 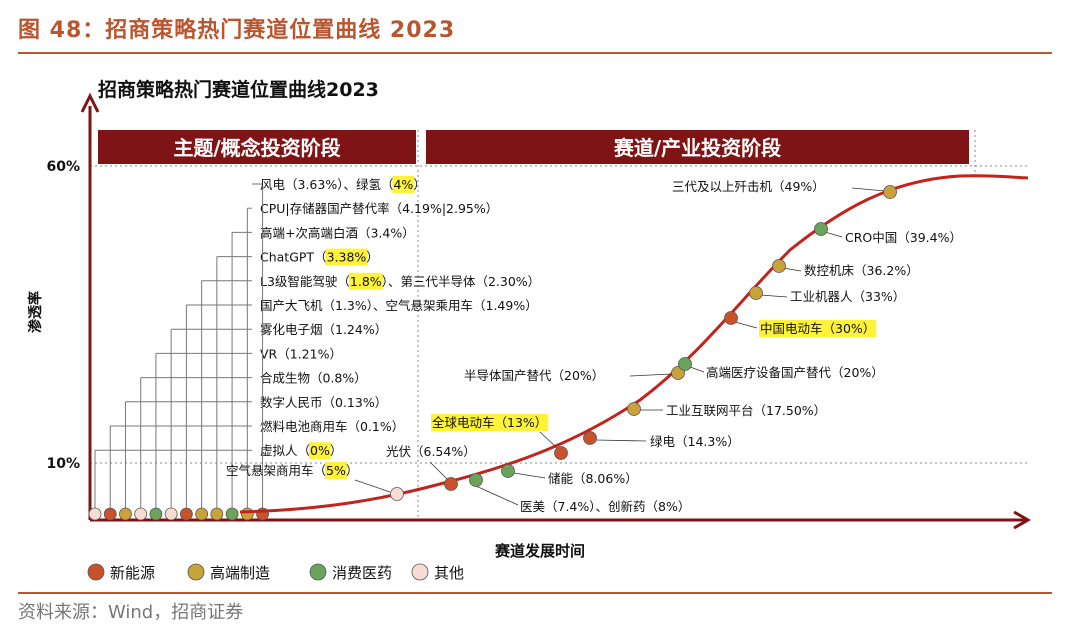 I want to click on curve-label-10: 工业机器人（33%）, so click(x=847, y=296).